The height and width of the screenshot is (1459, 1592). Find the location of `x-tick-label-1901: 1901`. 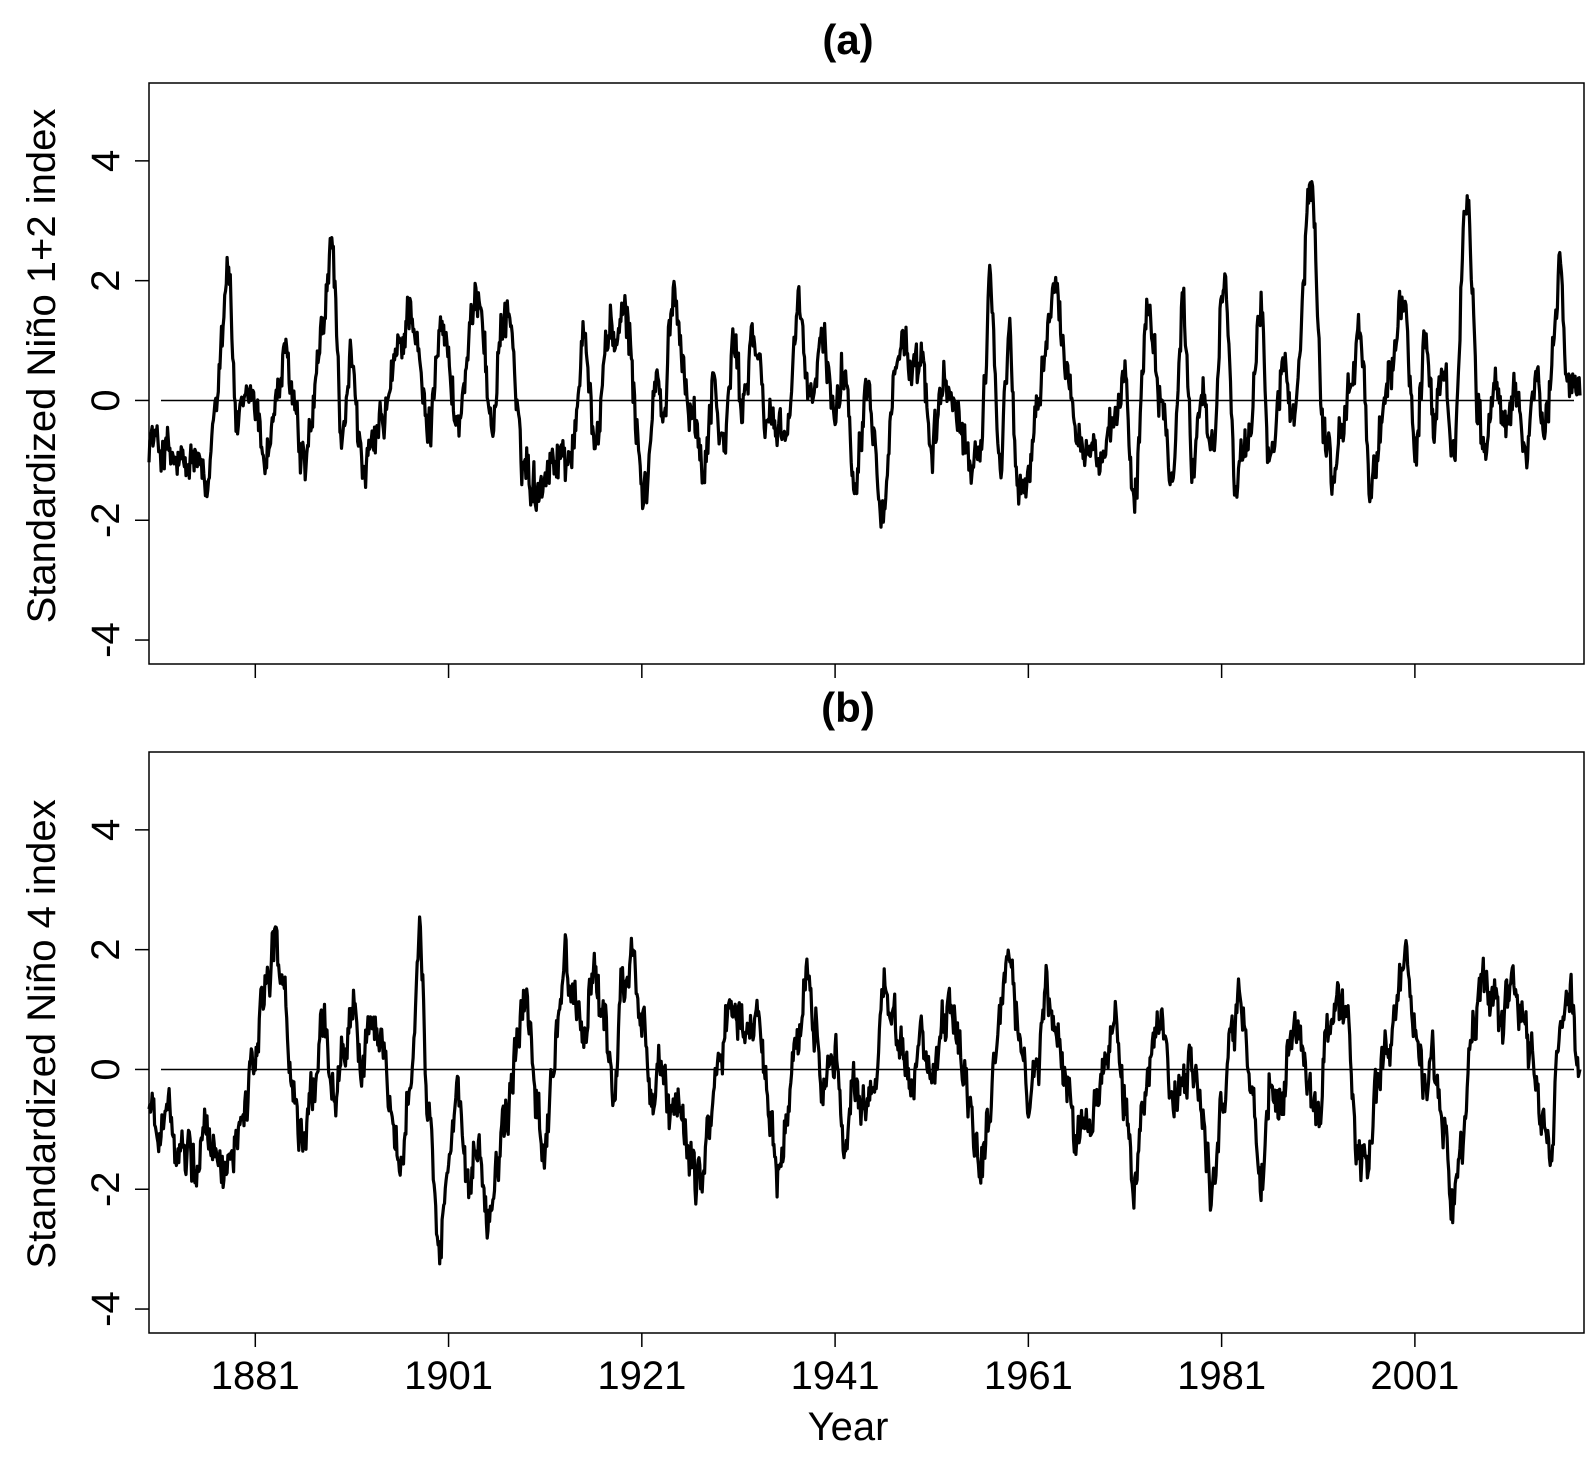

x-tick-label-1901: 1901 is located at coordinates (448, 1376).